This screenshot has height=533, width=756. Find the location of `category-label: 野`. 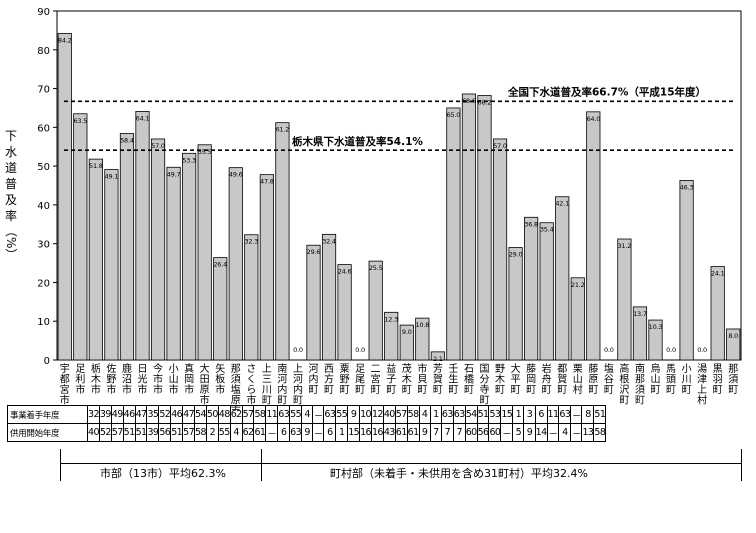

category-label: 野 is located at coordinates (111, 380).